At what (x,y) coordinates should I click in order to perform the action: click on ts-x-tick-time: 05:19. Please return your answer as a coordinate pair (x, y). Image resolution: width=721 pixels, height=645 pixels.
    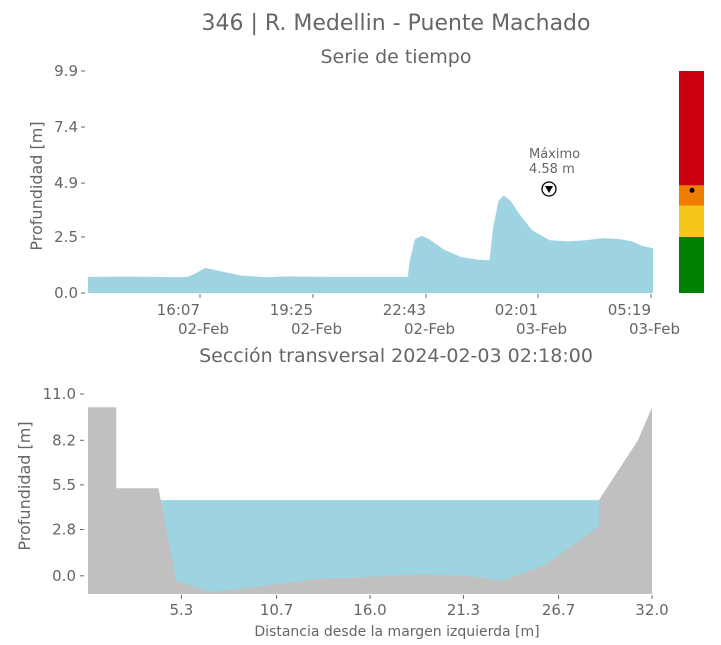
    Looking at the image, I should click on (629, 310).